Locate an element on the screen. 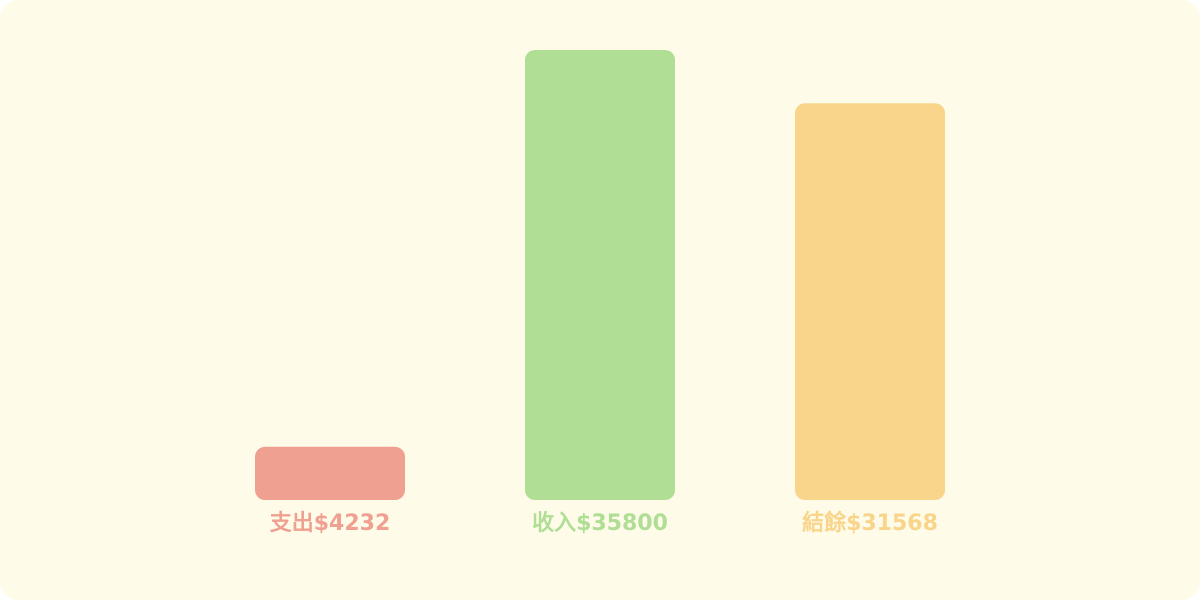  labels-group: 支出$4232 收入$35800 結餘$31568 is located at coordinates (604, 523).